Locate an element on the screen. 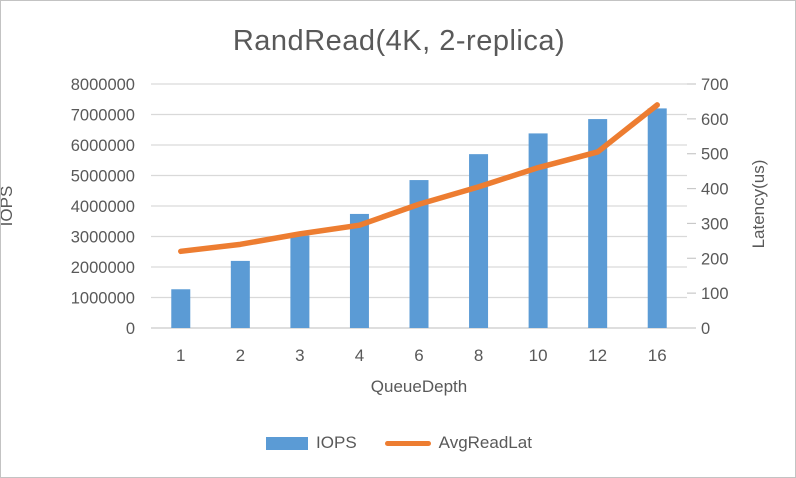 The image size is (796, 478). svg-text: 8 is located at coordinates (478, 355).